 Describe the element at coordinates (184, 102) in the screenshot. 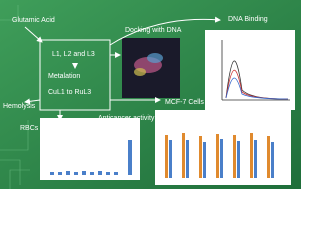

I see `label-mcf7: MCF-7 Cells` at that location.